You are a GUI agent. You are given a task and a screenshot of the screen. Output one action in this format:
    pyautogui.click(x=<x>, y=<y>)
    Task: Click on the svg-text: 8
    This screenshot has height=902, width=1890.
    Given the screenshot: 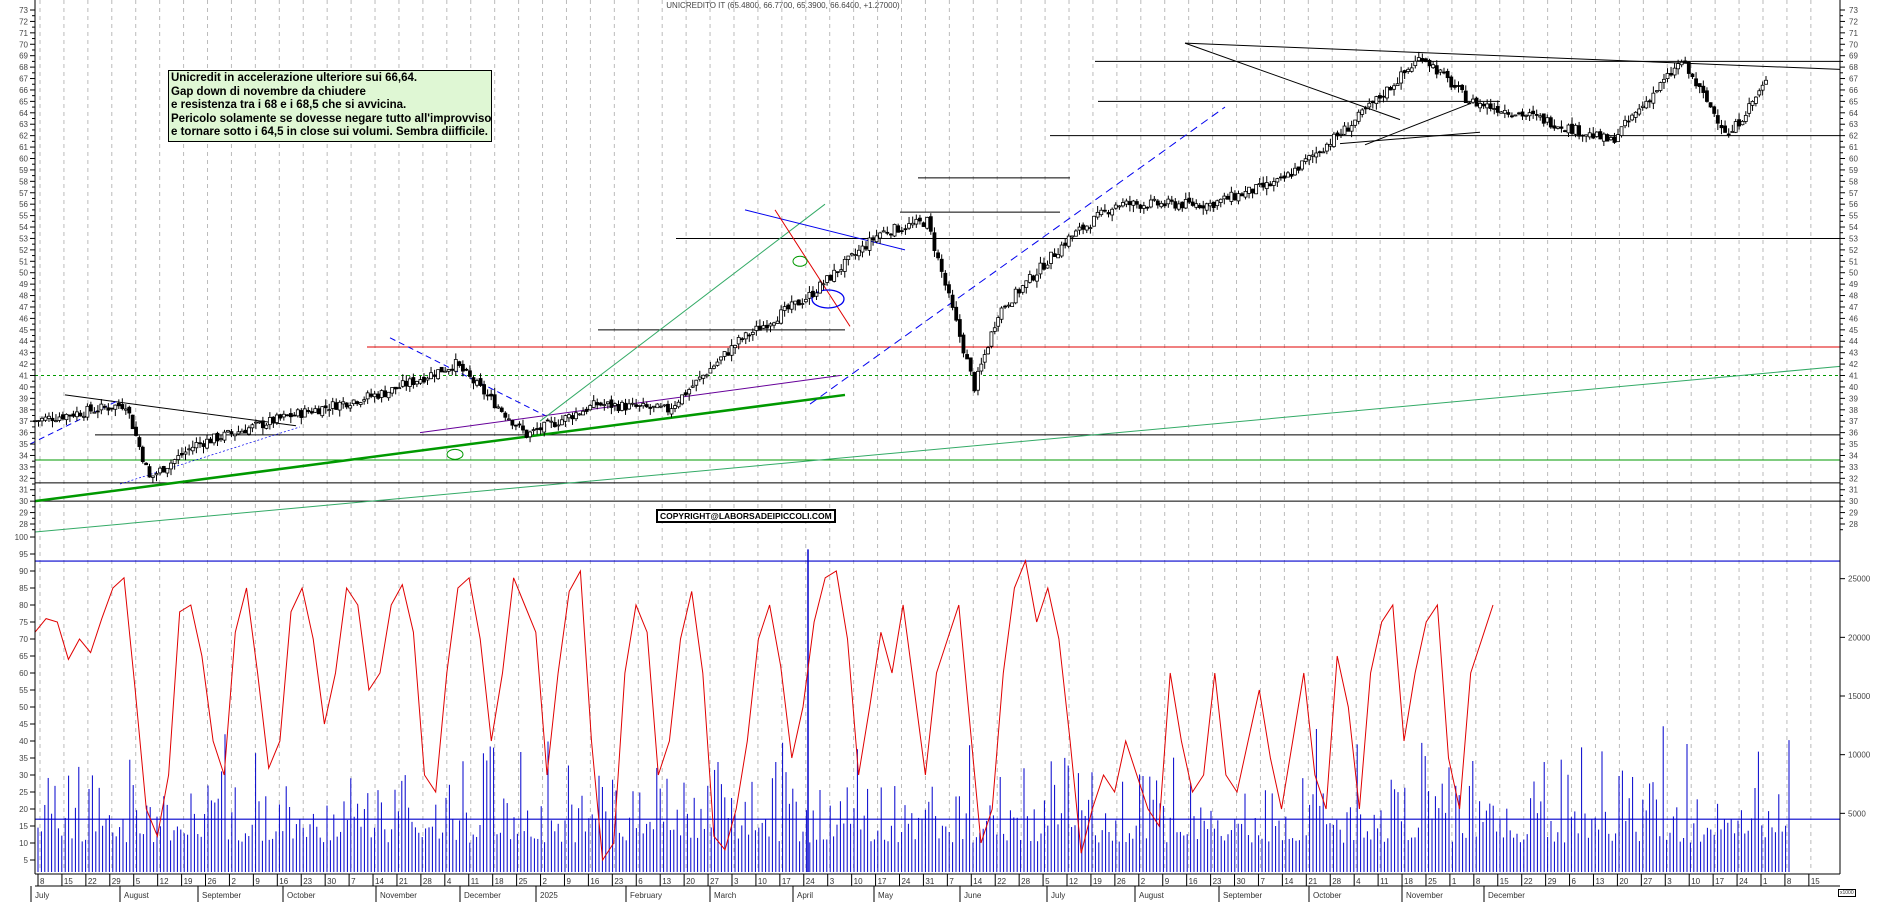 What is the action you would take?
    pyautogui.click(x=1789, y=881)
    